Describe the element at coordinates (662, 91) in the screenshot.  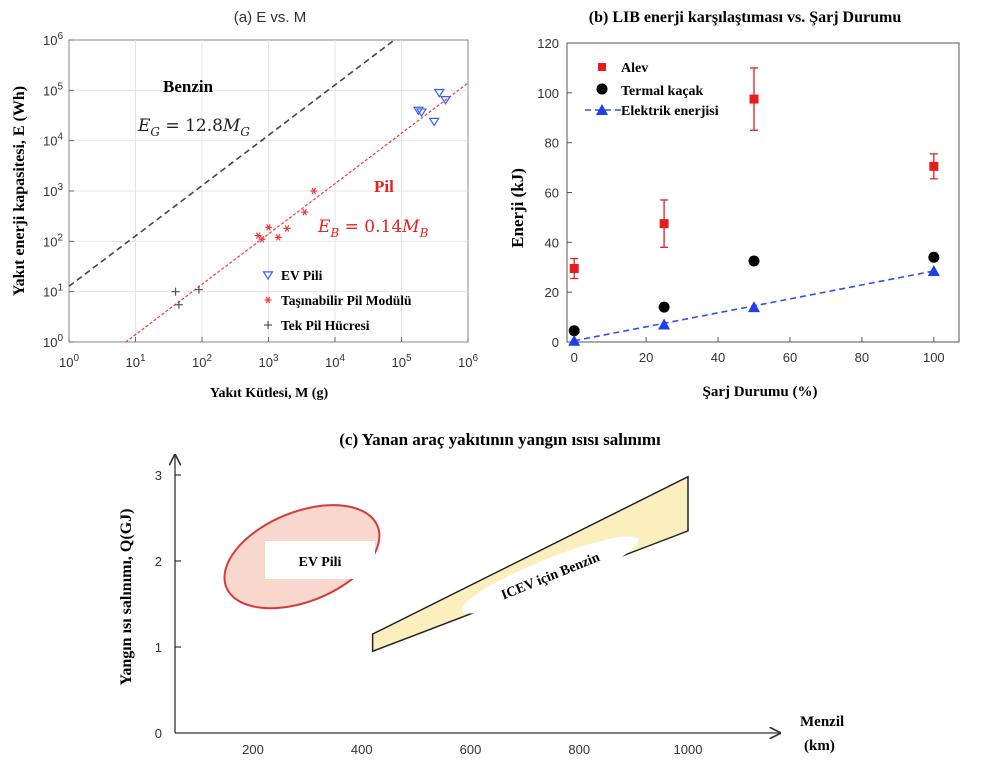
I see `legend-b-label-1: Termal kaçak` at that location.